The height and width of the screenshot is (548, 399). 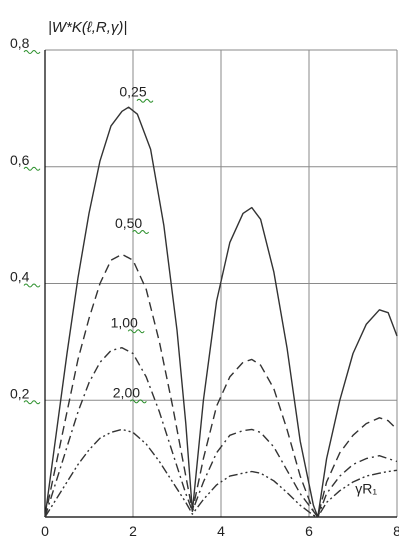 I want to click on y-tick-label-0: 0,2, so click(x=20, y=393).